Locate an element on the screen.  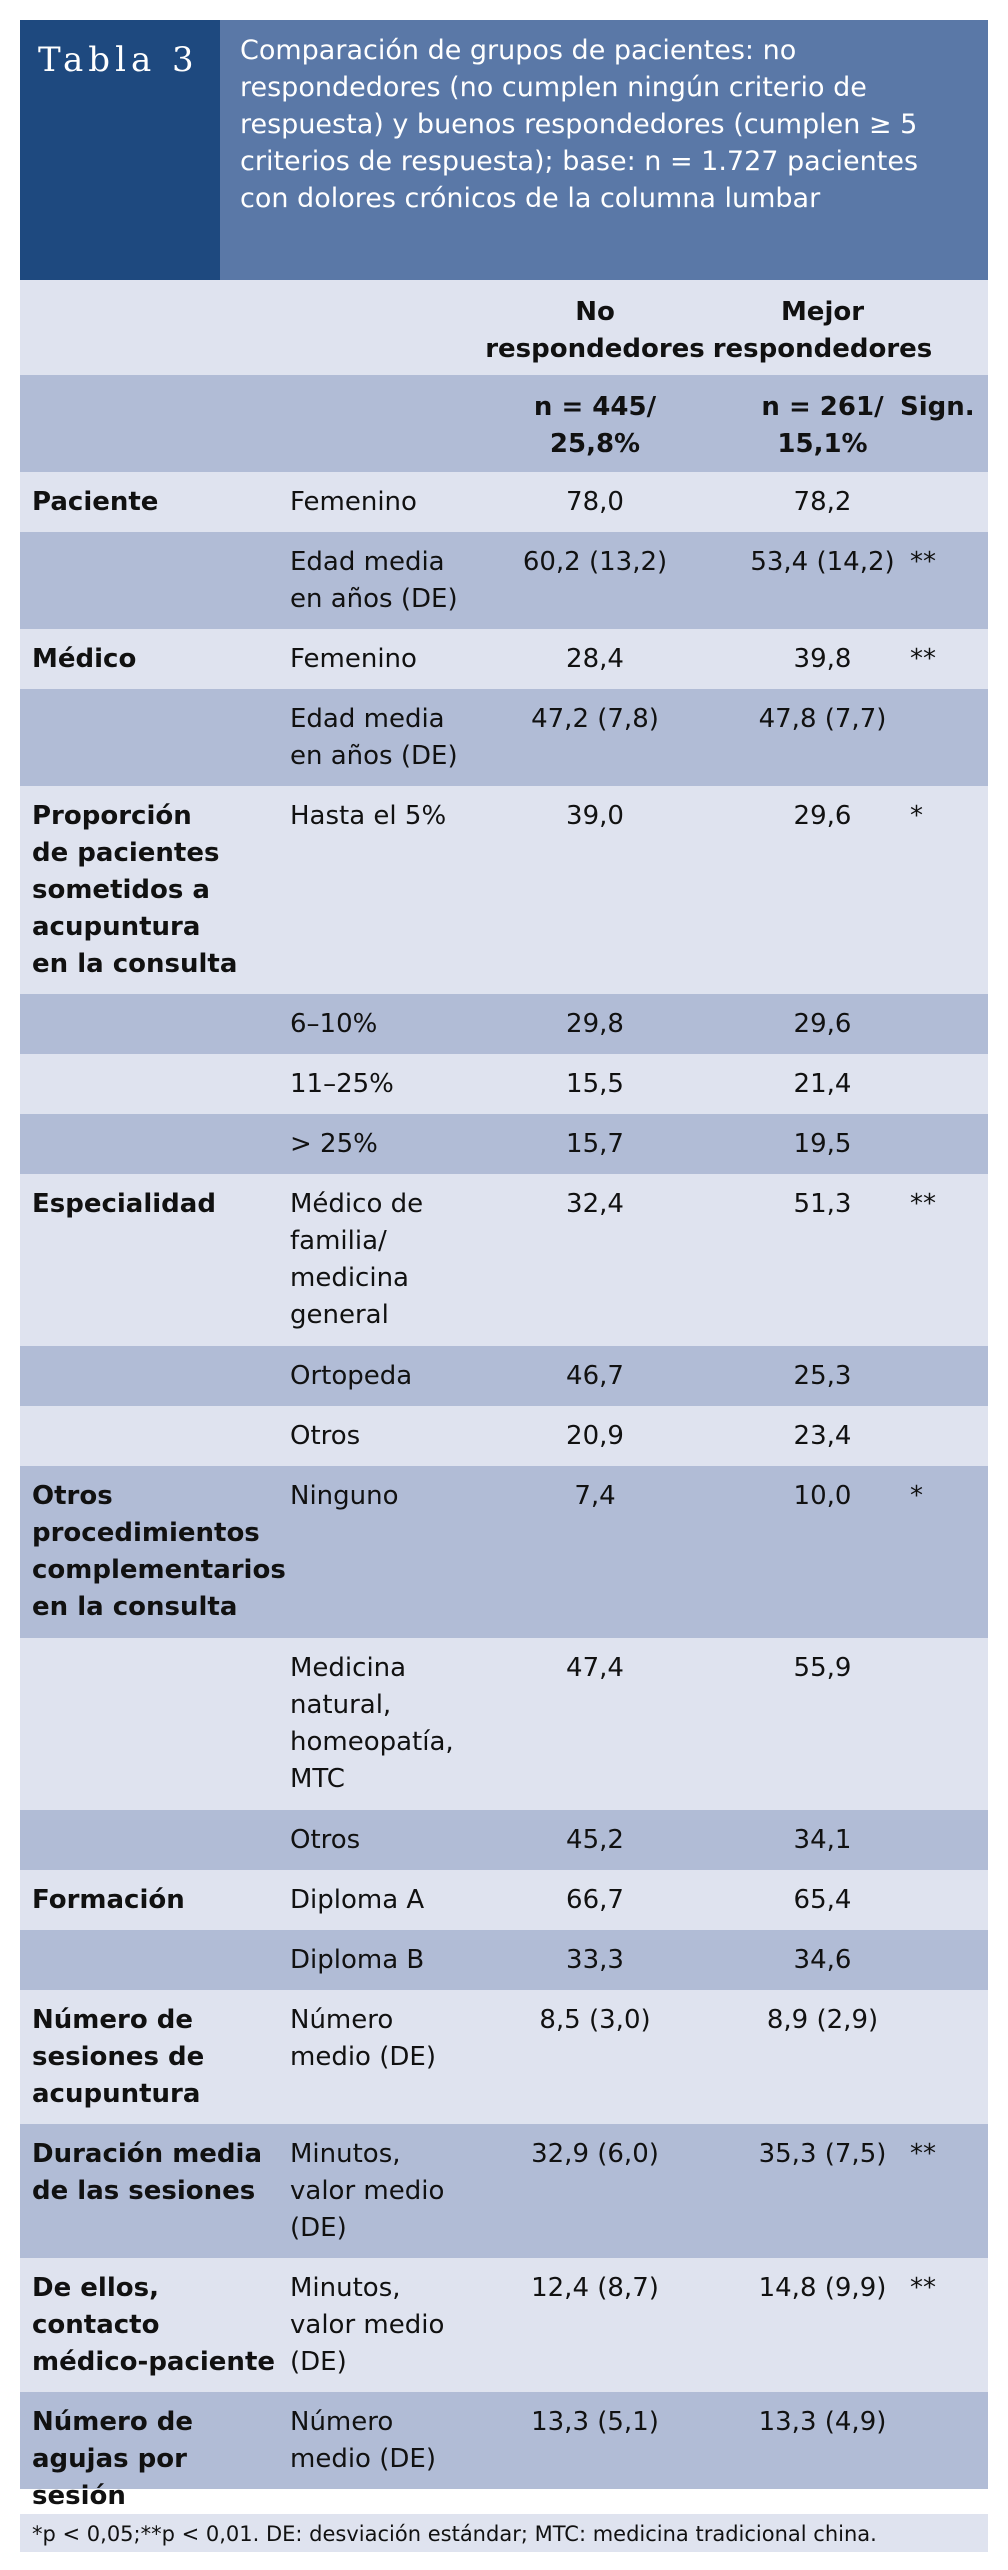
table-row: > 25% 15,7 19,5 is located at coordinates (504, 1144).